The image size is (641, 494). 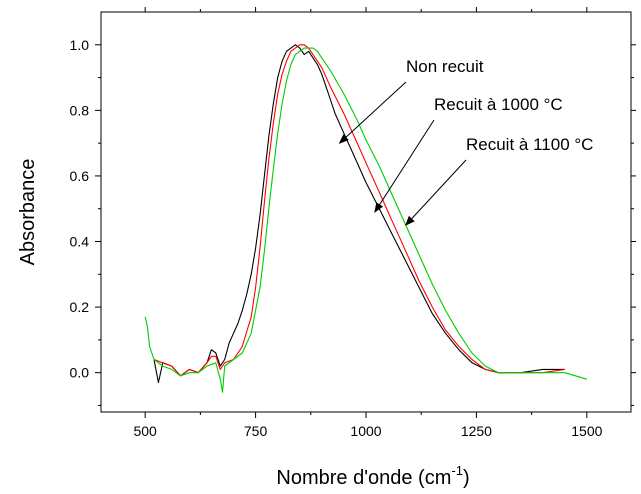 I want to click on x-tick-label: 1500, so click(x=586, y=431).